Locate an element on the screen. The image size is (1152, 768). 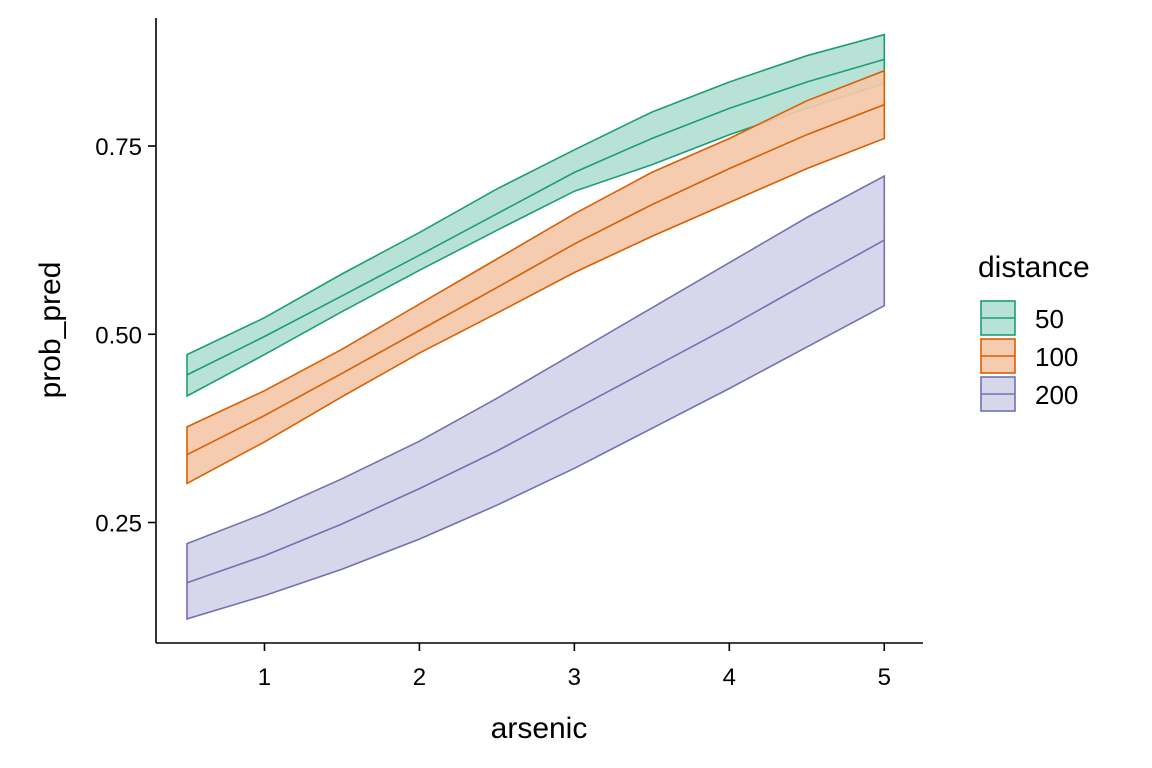
legend: distance 50 100 200 is located at coordinates (1034, 331).